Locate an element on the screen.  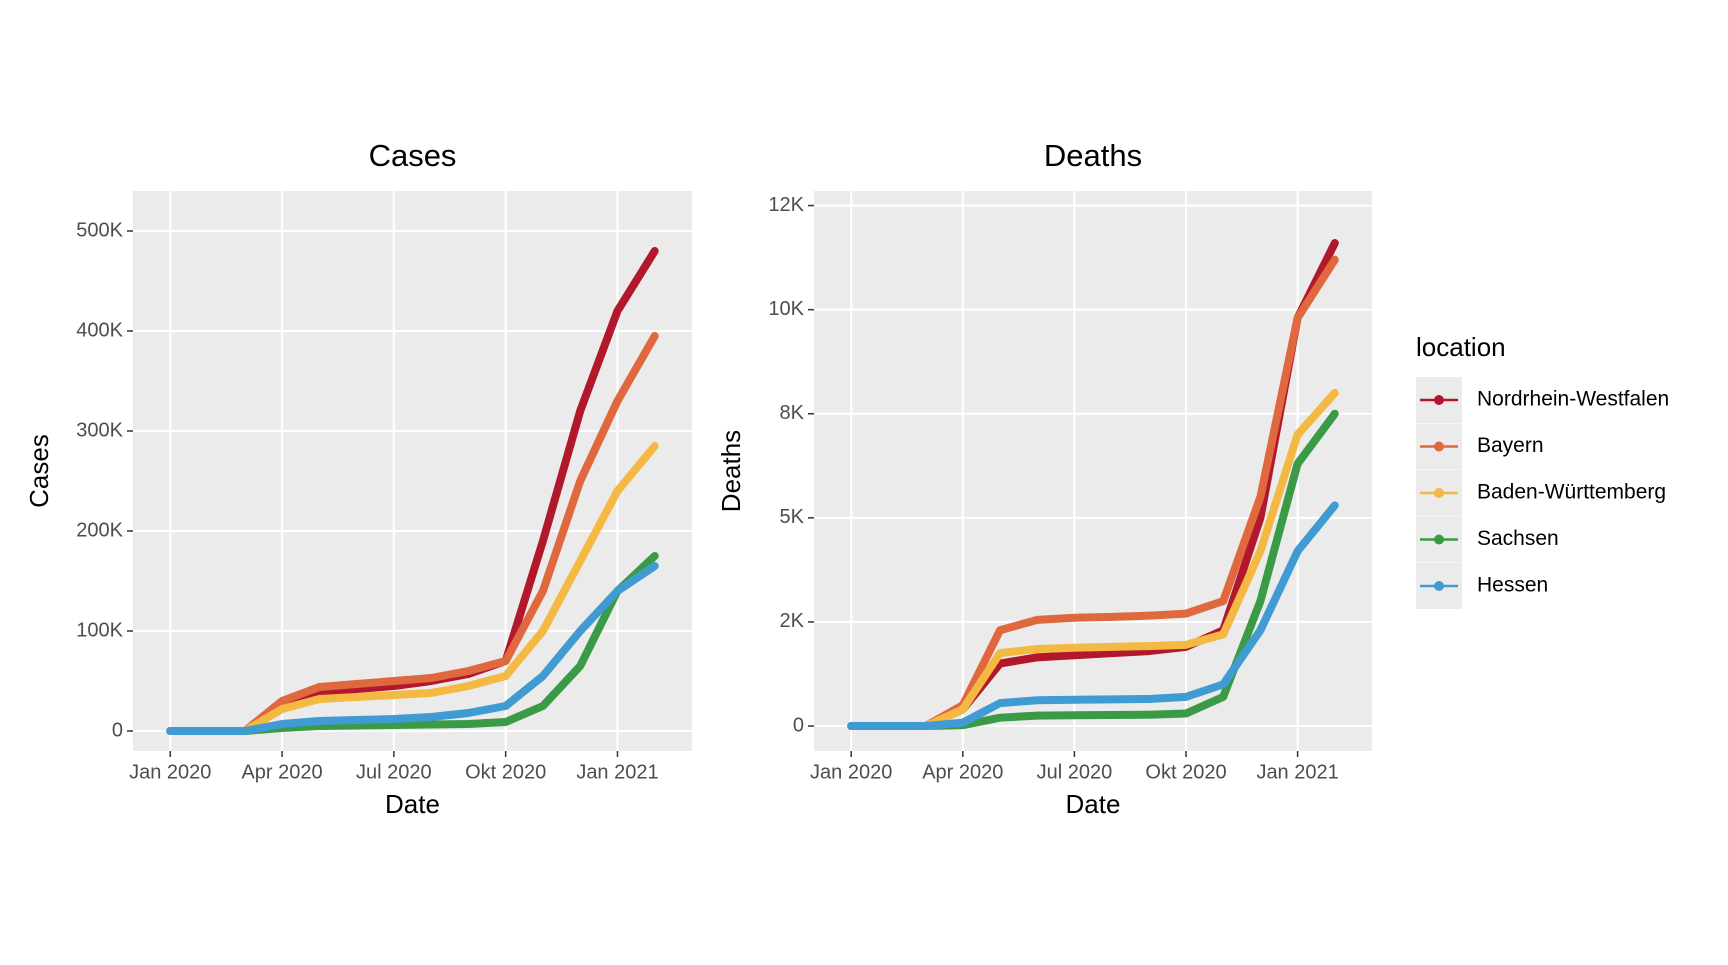
y-axis-title: Cases is located at coordinates (39, 471).